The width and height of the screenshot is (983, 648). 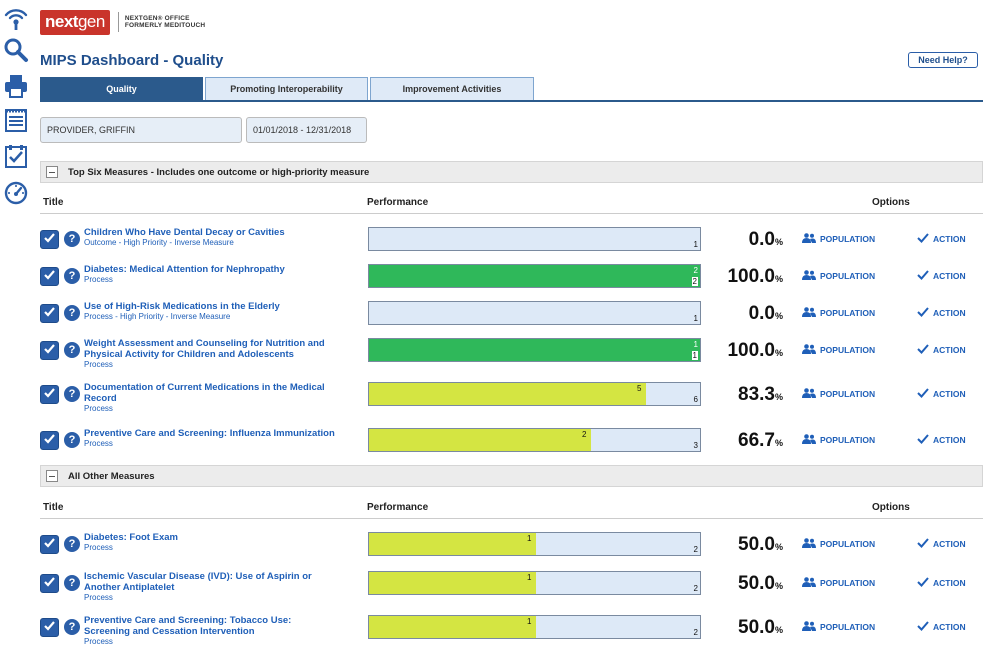 What do you see at coordinates (306, 130) in the screenshot?
I see `date-range-field: 01/01/2018 - 12/31/2018` at bounding box center [306, 130].